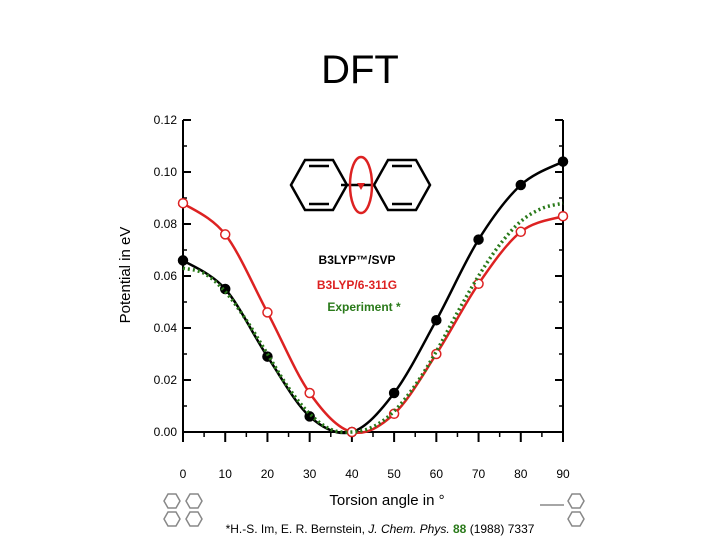 This screenshot has height=540, width=720. Describe the element at coordinates (437, 474) in the screenshot. I see `x-tick-label: 60` at that location.